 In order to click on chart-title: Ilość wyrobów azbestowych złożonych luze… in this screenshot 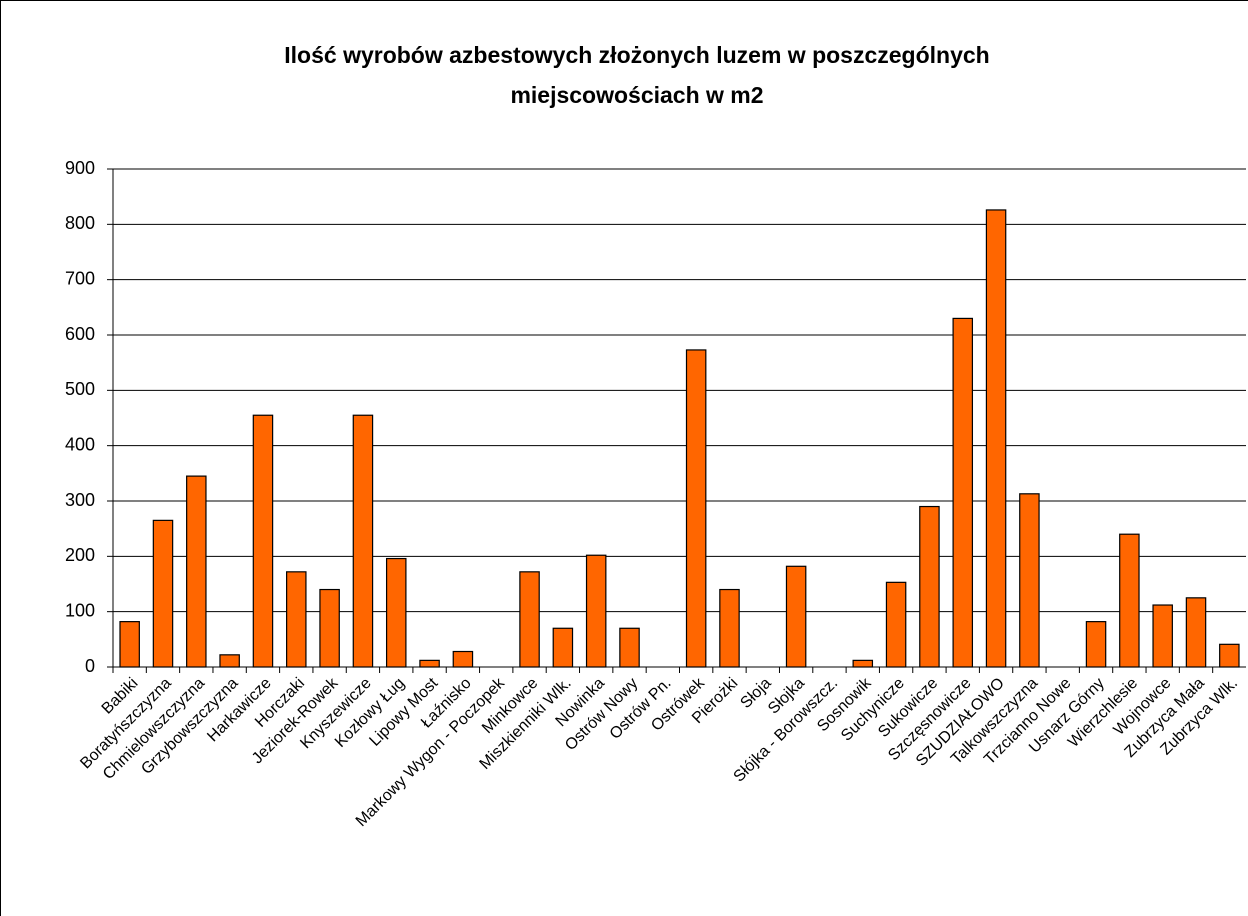, I will do `click(636, 55)`.